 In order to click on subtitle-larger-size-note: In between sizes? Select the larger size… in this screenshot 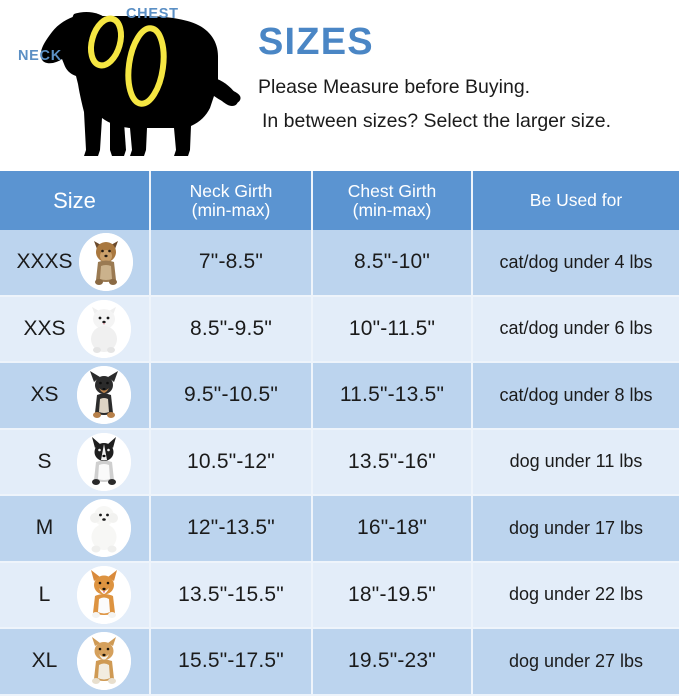, I will do `click(437, 121)`.